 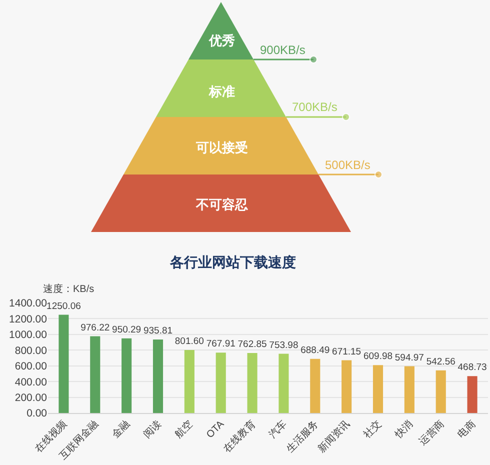 I want to click on x-tick-label: 电商, so click(x=466, y=429).